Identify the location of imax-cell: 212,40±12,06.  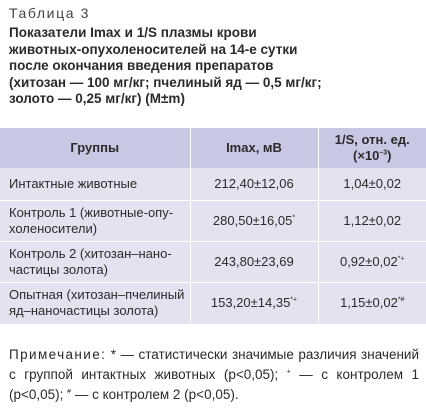
(253, 184).